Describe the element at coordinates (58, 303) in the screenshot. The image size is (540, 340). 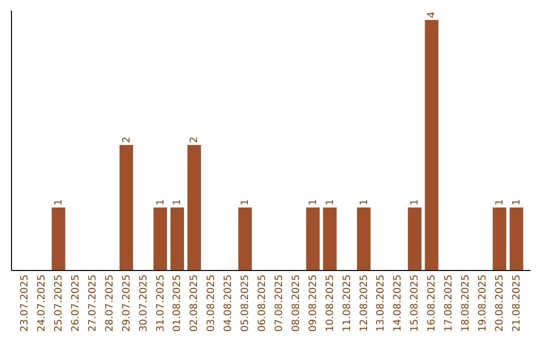
I see `x-tick-label: 25.07.2025` at that location.